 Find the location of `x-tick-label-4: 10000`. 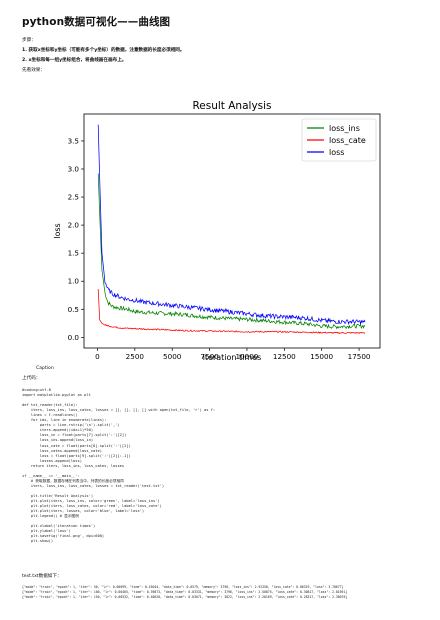

x-tick-label-4: 10000 is located at coordinates (247, 356).